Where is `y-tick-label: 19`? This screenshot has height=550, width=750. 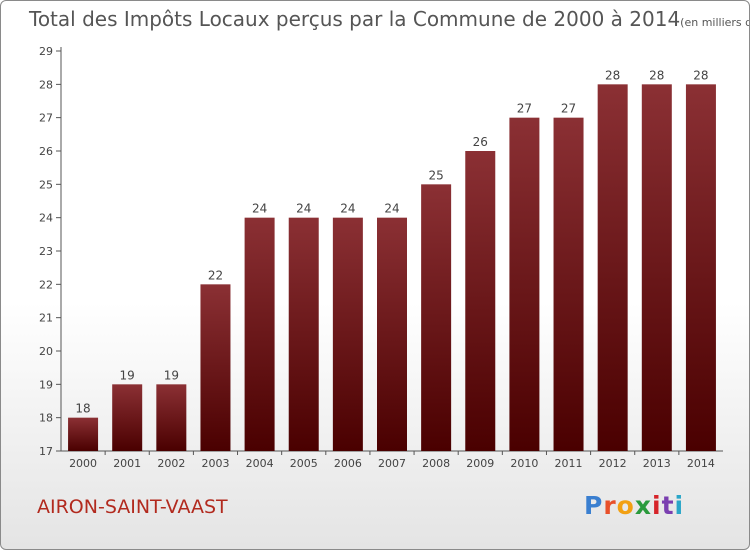 y-tick-label: 19 is located at coordinates (46, 384).